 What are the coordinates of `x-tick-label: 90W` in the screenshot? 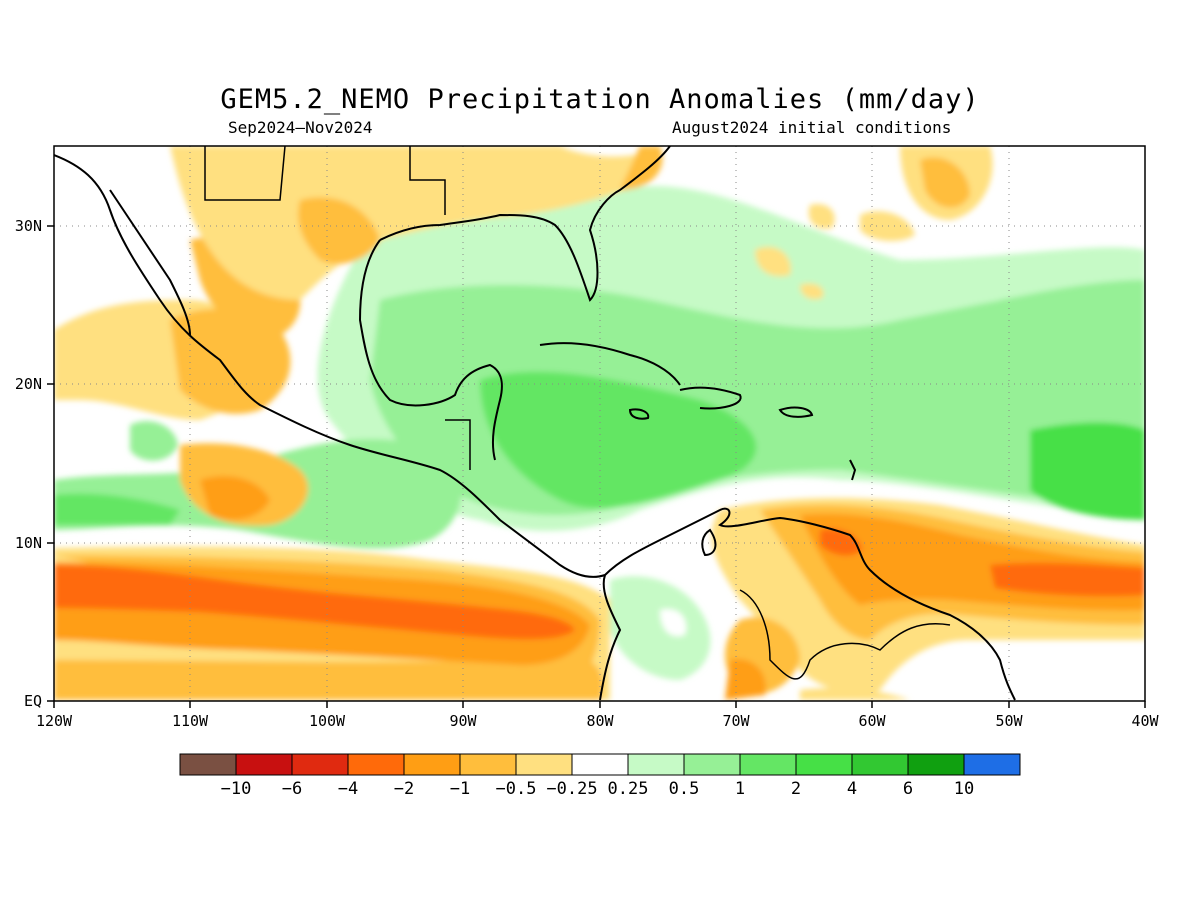 It's located at (463, 721).